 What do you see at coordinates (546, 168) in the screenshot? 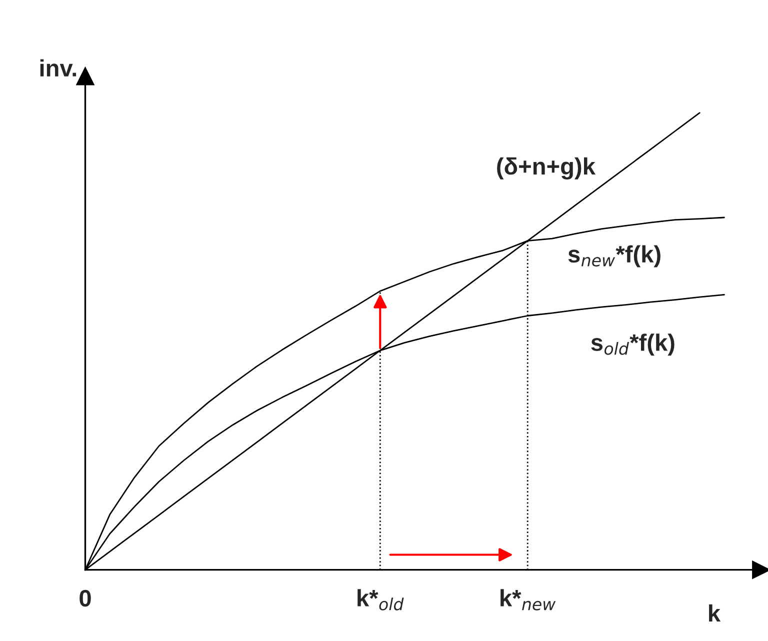
I see `series-label: (δ+n+g)k` at bounding box center [546, 168].